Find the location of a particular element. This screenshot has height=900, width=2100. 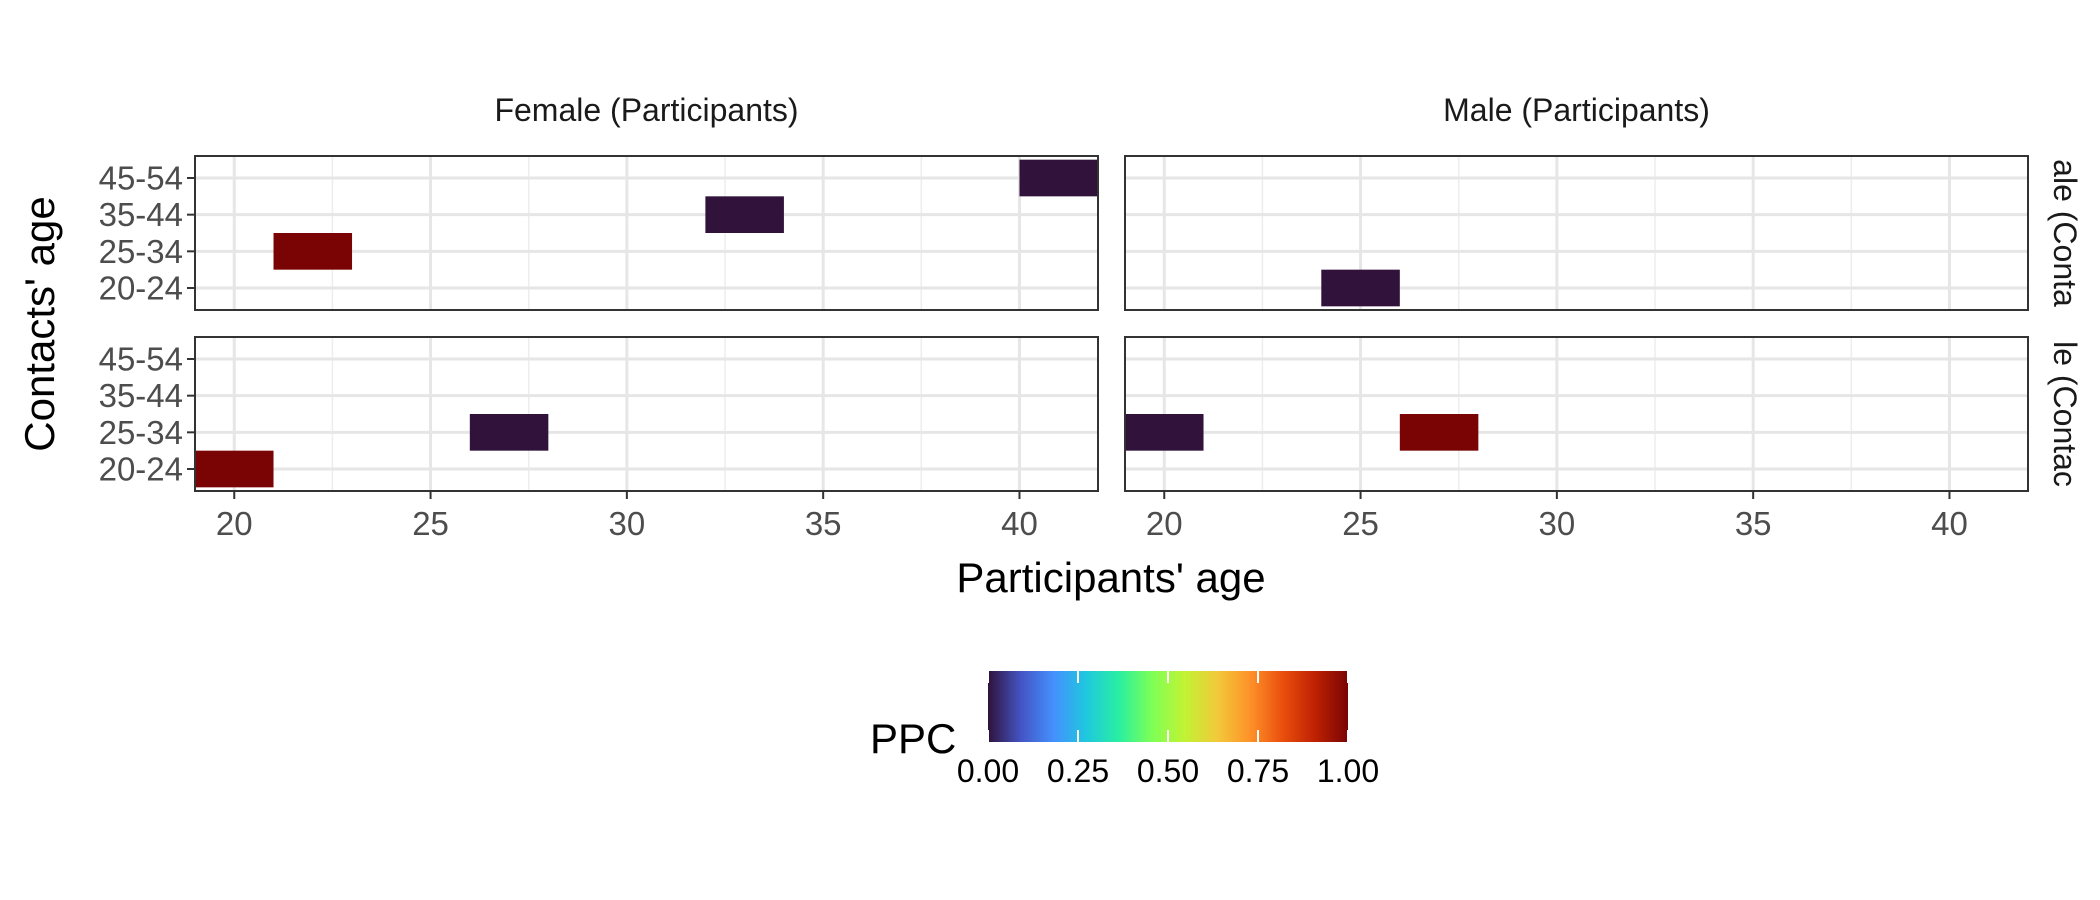

legend-tick-label: 0.25 is located at coordinates (1078, 771).